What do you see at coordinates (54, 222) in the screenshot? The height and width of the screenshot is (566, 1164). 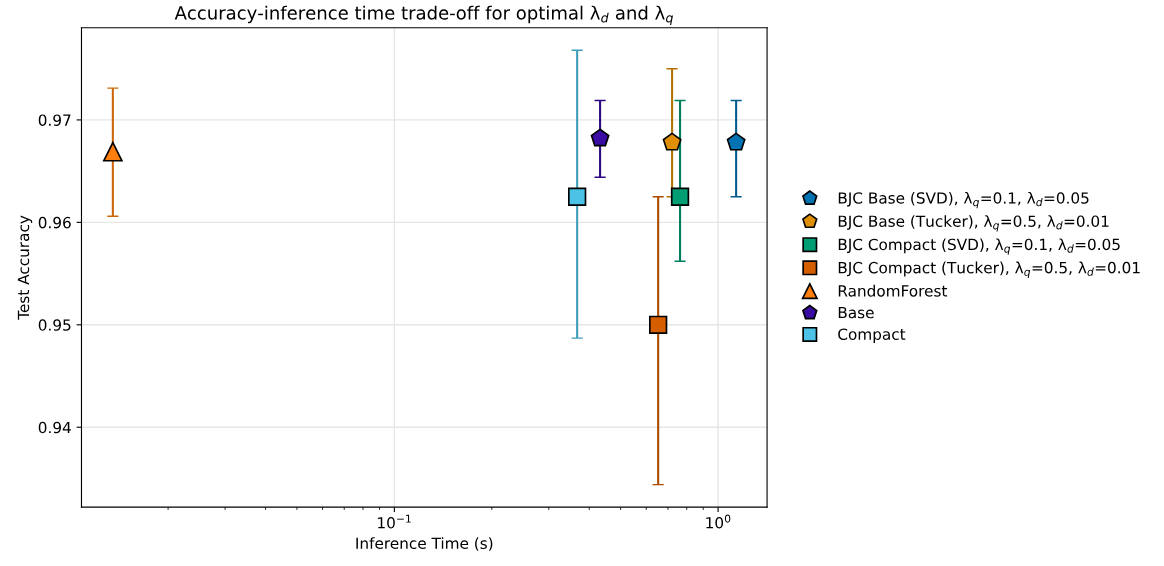 I see `y-tick-label: 0.96` at bounding box center [54, 222].